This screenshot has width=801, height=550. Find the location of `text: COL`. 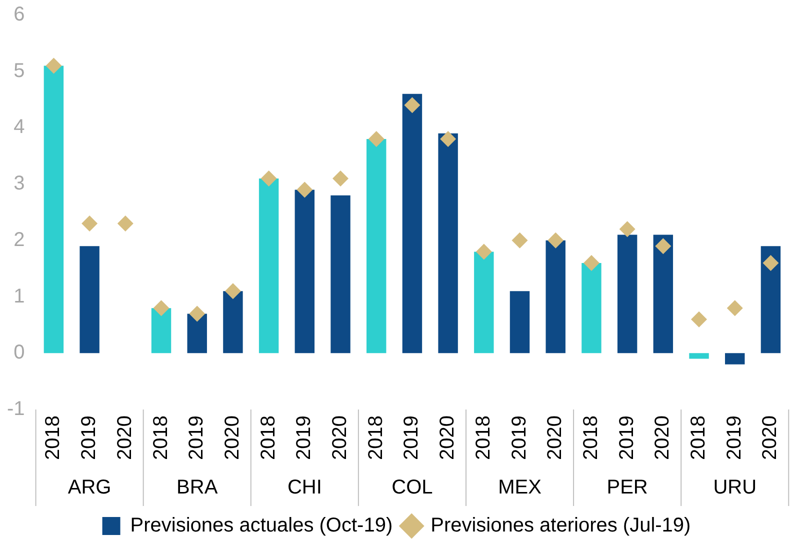

text: COL is located at coordinates (412, 487).